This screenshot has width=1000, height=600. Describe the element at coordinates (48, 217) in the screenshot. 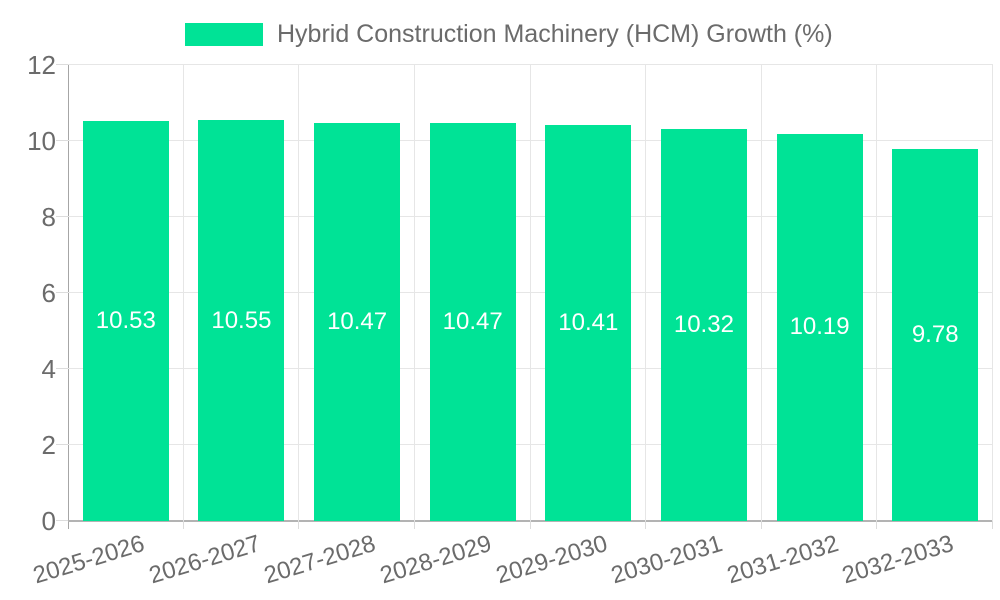

I see `y-axis-tick-label: 8` at that location.